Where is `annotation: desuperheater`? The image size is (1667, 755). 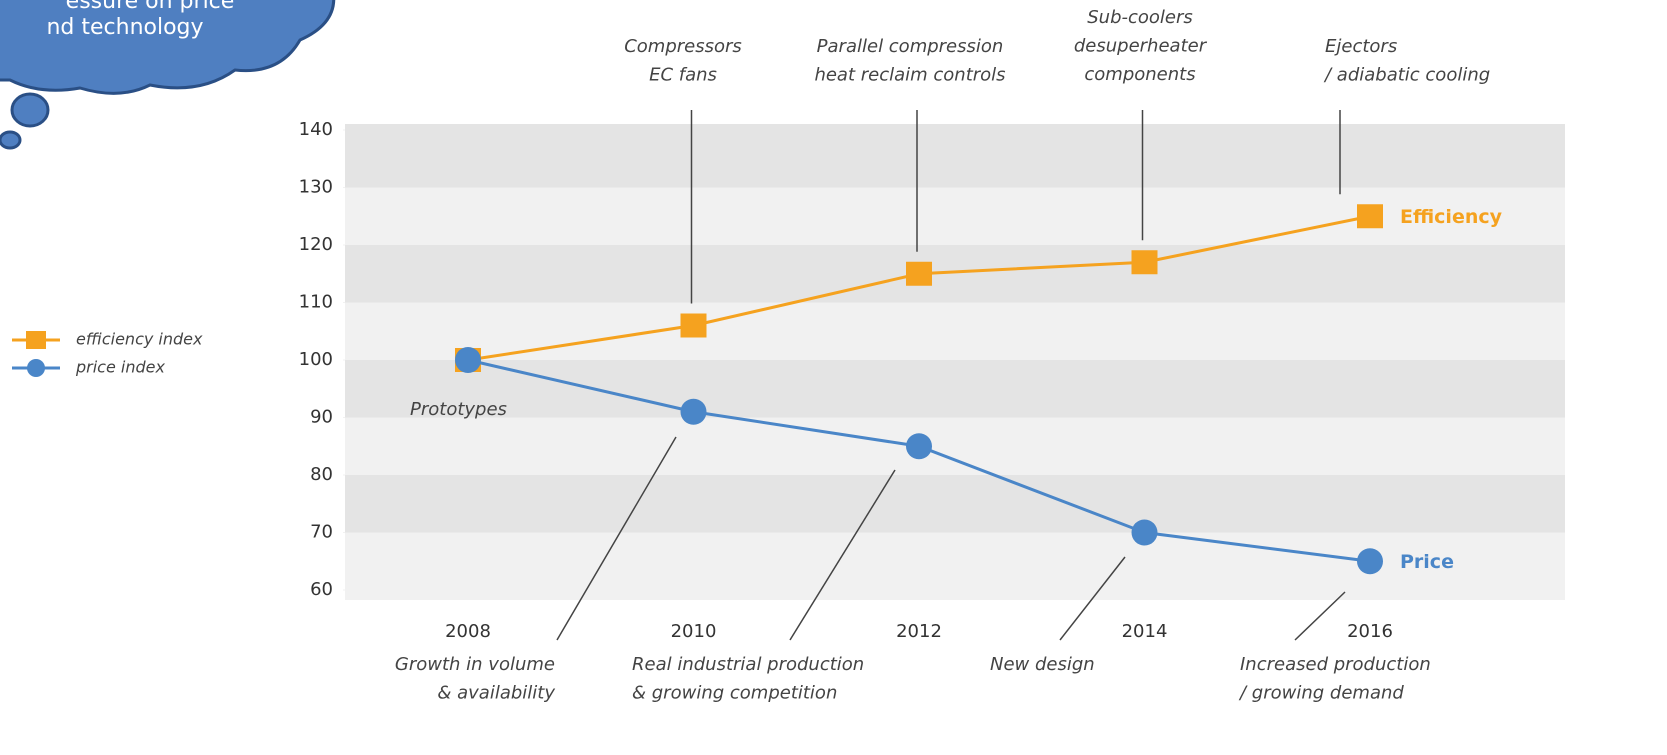 annotation: desuperheater is located at coordinates (1141, 46).